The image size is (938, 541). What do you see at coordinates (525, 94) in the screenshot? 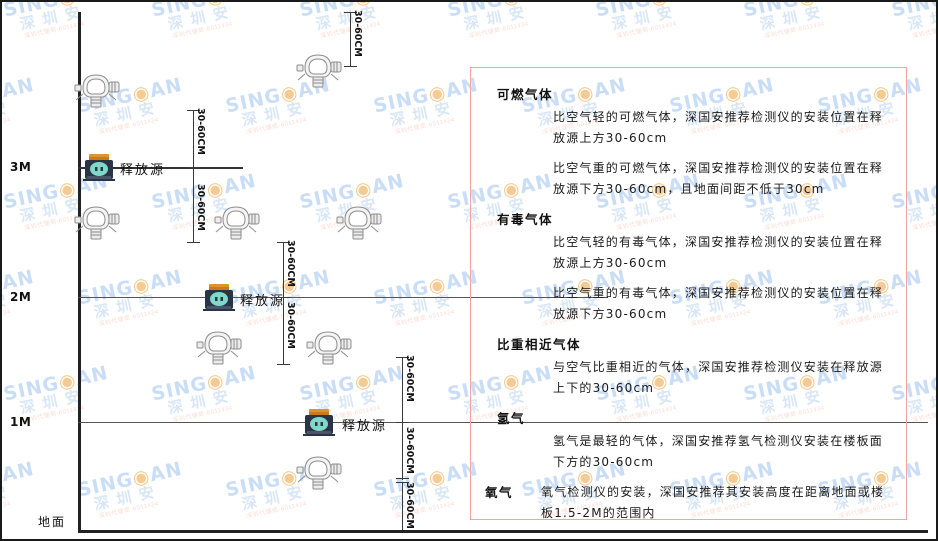
I see `panel-section-title: 可燃气体` at bounding box center [525, 94].